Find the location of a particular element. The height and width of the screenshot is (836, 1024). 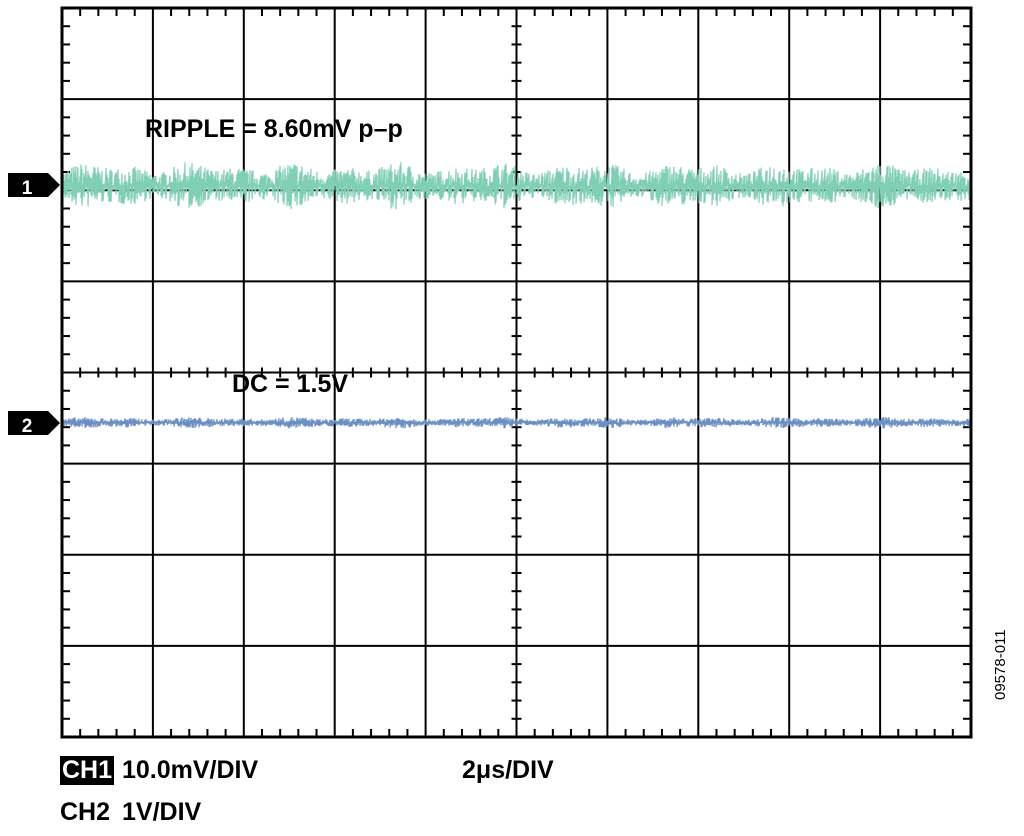

channel-2-marker: 2 is located at coordinates (34, 424).